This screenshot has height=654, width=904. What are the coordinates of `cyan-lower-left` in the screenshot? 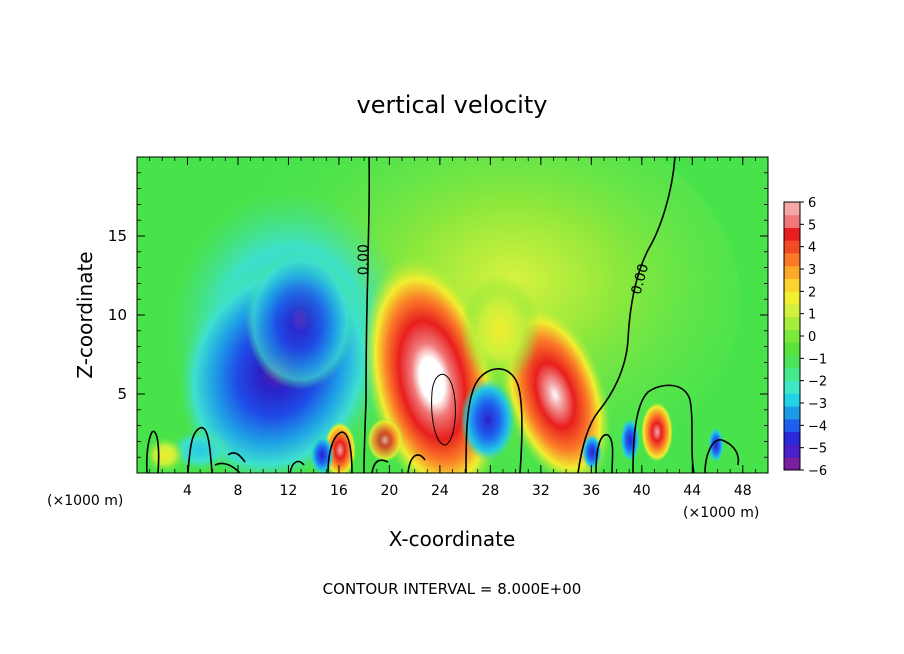 It's located at (200, 450).